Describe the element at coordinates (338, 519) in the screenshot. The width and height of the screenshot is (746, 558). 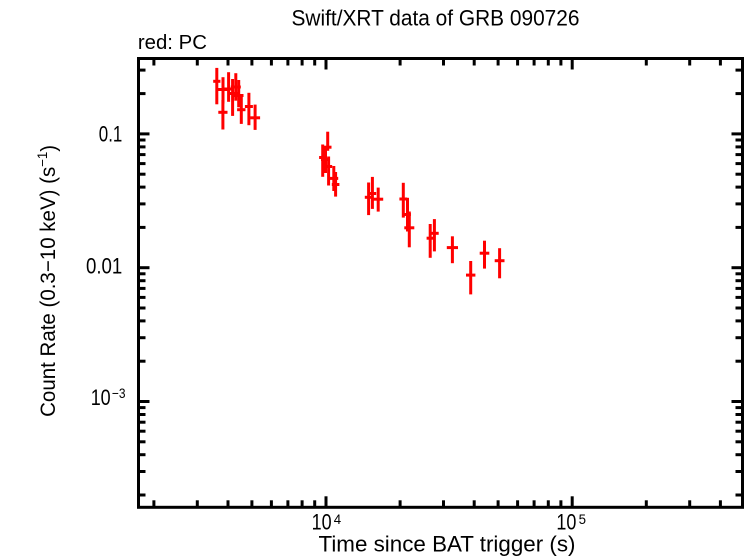
I see `svg-text: 4` at that location.